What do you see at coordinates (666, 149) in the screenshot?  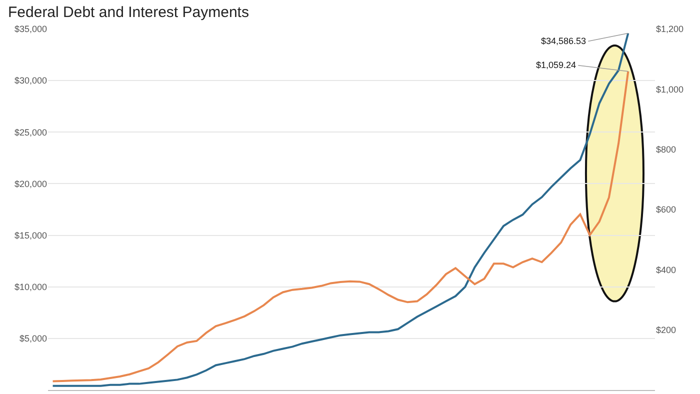 I see `y2-tick-label: $800` at bounding box center [666, 149].